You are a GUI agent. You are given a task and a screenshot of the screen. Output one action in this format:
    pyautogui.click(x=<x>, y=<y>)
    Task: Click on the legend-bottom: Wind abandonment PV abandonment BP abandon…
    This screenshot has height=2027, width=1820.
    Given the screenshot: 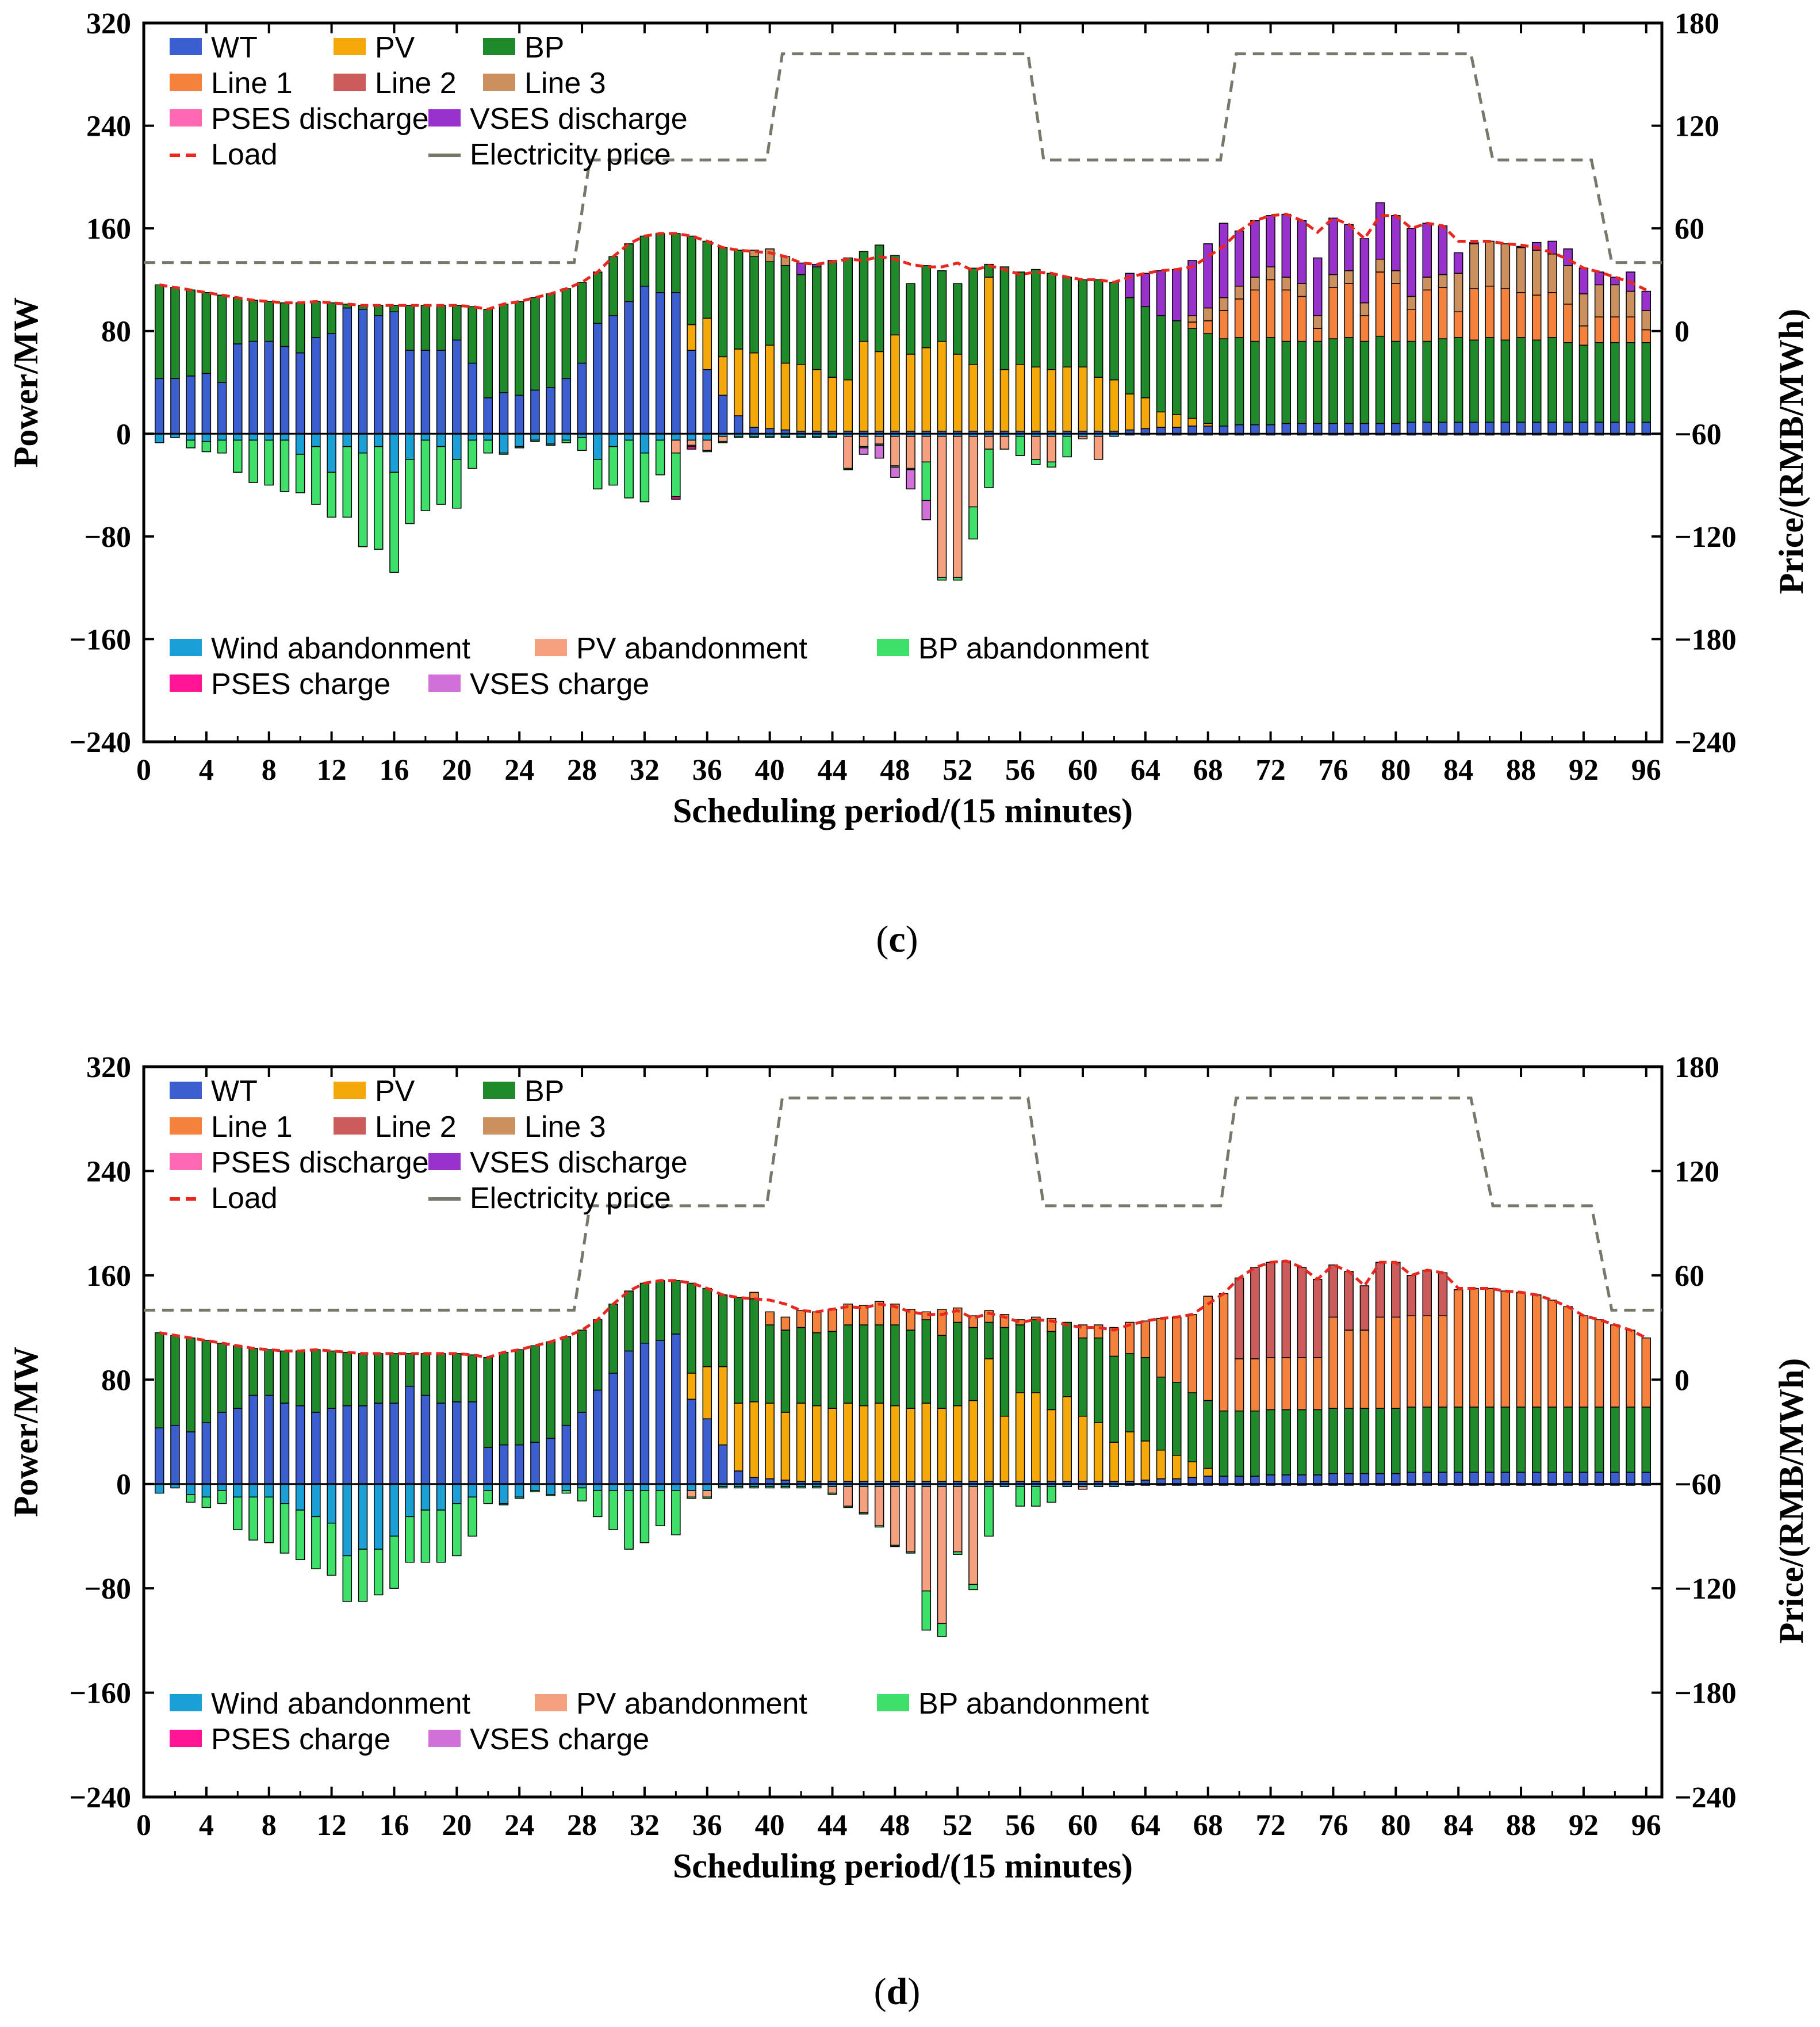 What is the action you would take?
    pyautogui.click(x=659, y=1721)
    